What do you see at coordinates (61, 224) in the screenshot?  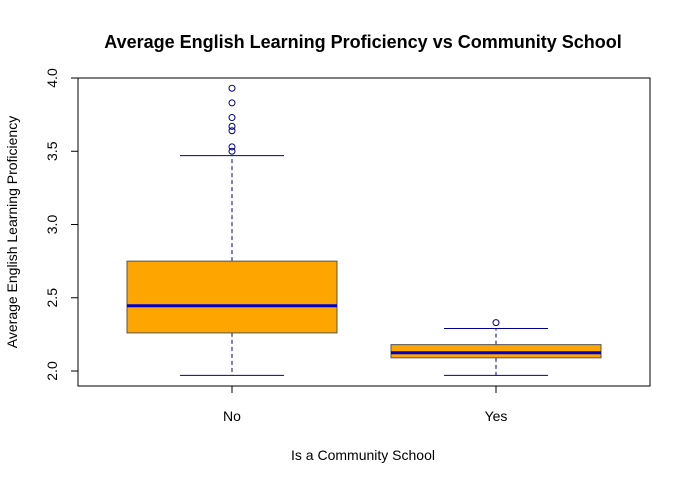 I see `y-axis: 2.0 2.5 3.0 3.5 4.0` at bounding box center [61, 224].